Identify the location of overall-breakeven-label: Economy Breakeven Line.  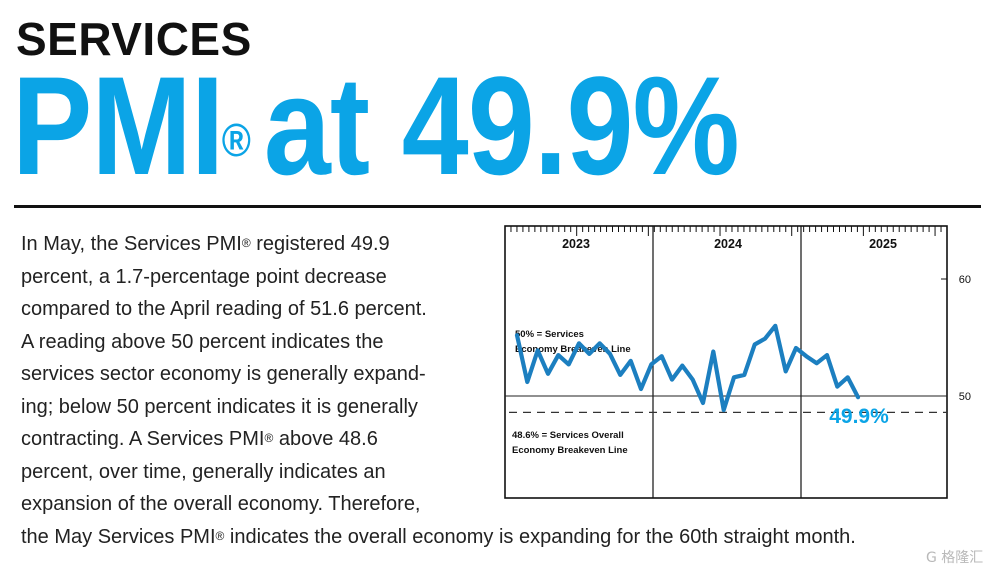
(570, 450).